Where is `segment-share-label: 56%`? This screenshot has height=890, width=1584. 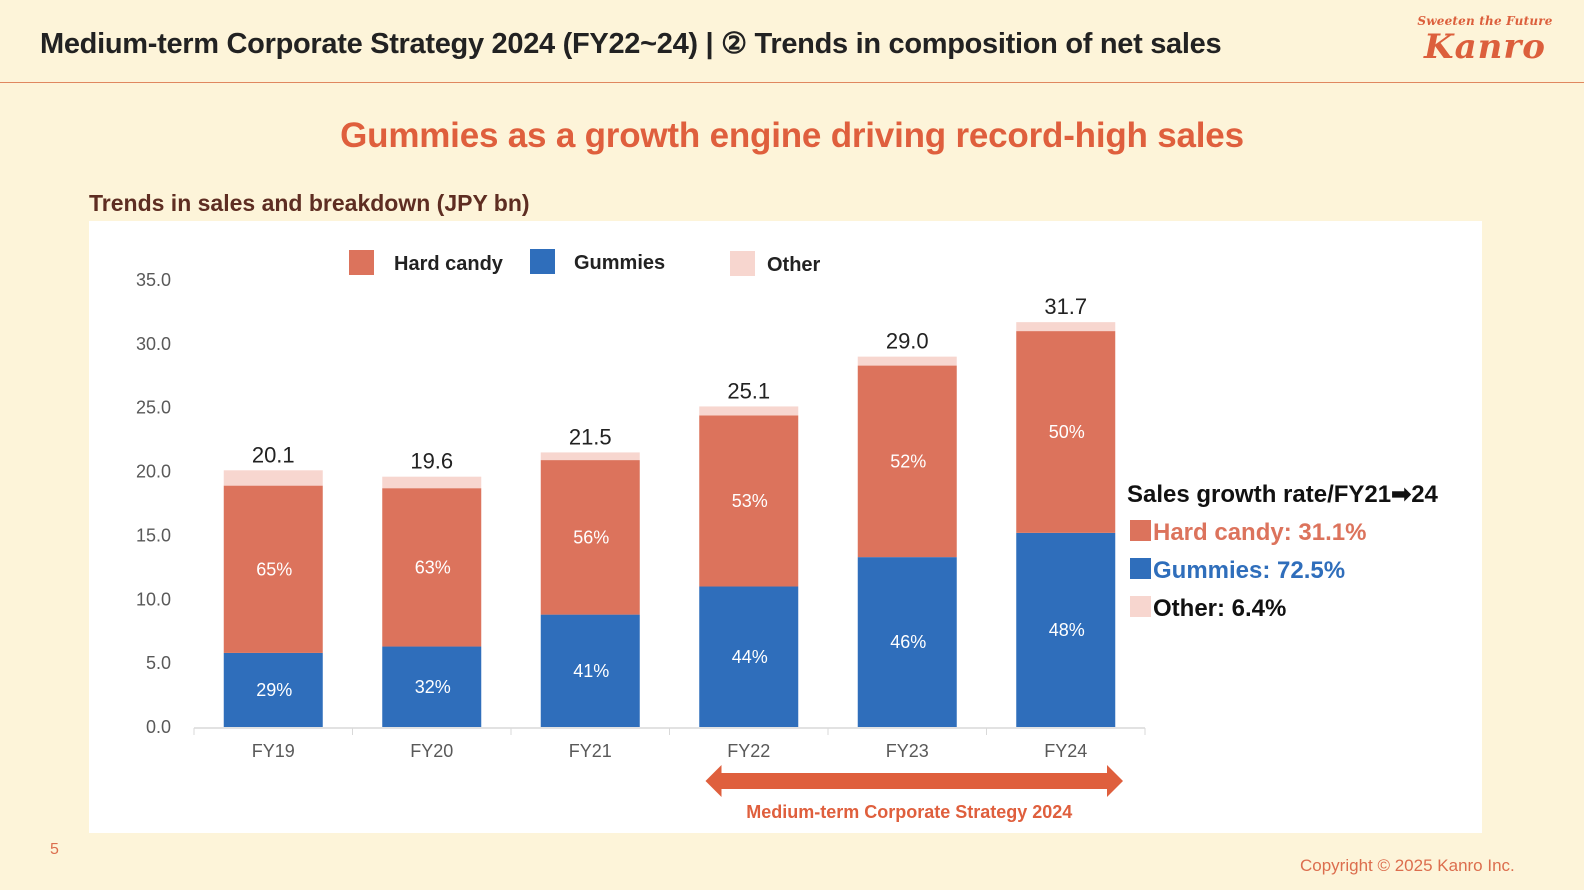 segment-share-label: 56% is located at coordinates (591, 537).